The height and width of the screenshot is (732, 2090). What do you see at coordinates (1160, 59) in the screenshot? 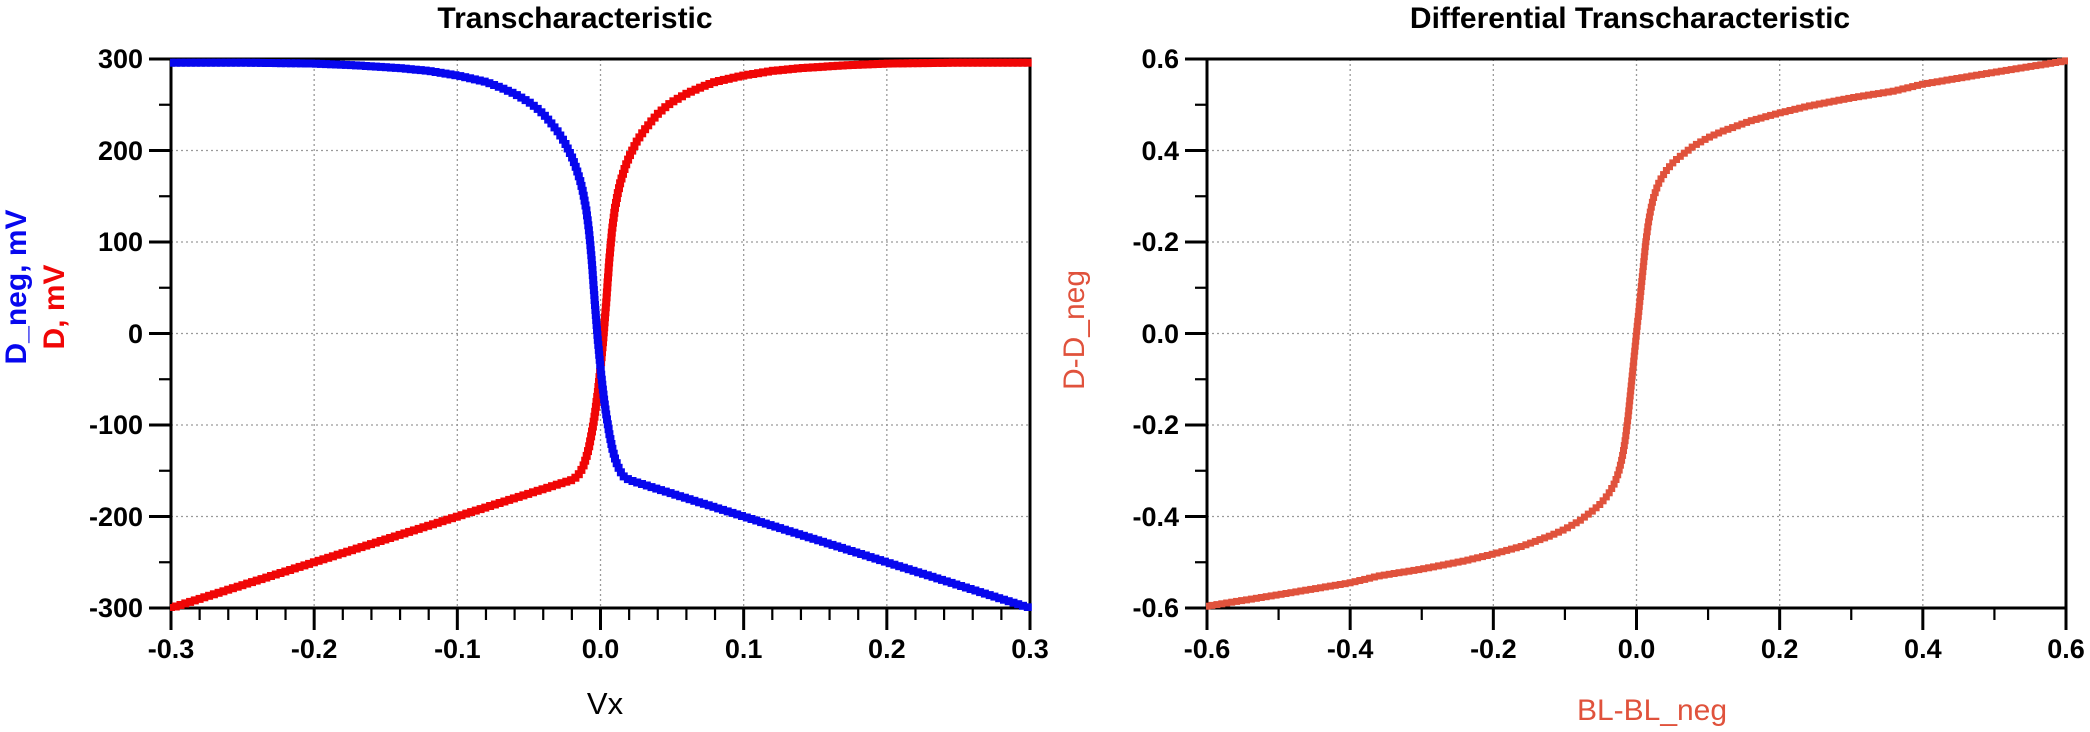
I see `y-tick-label: 0.6` at bounding box center [1160, 59].